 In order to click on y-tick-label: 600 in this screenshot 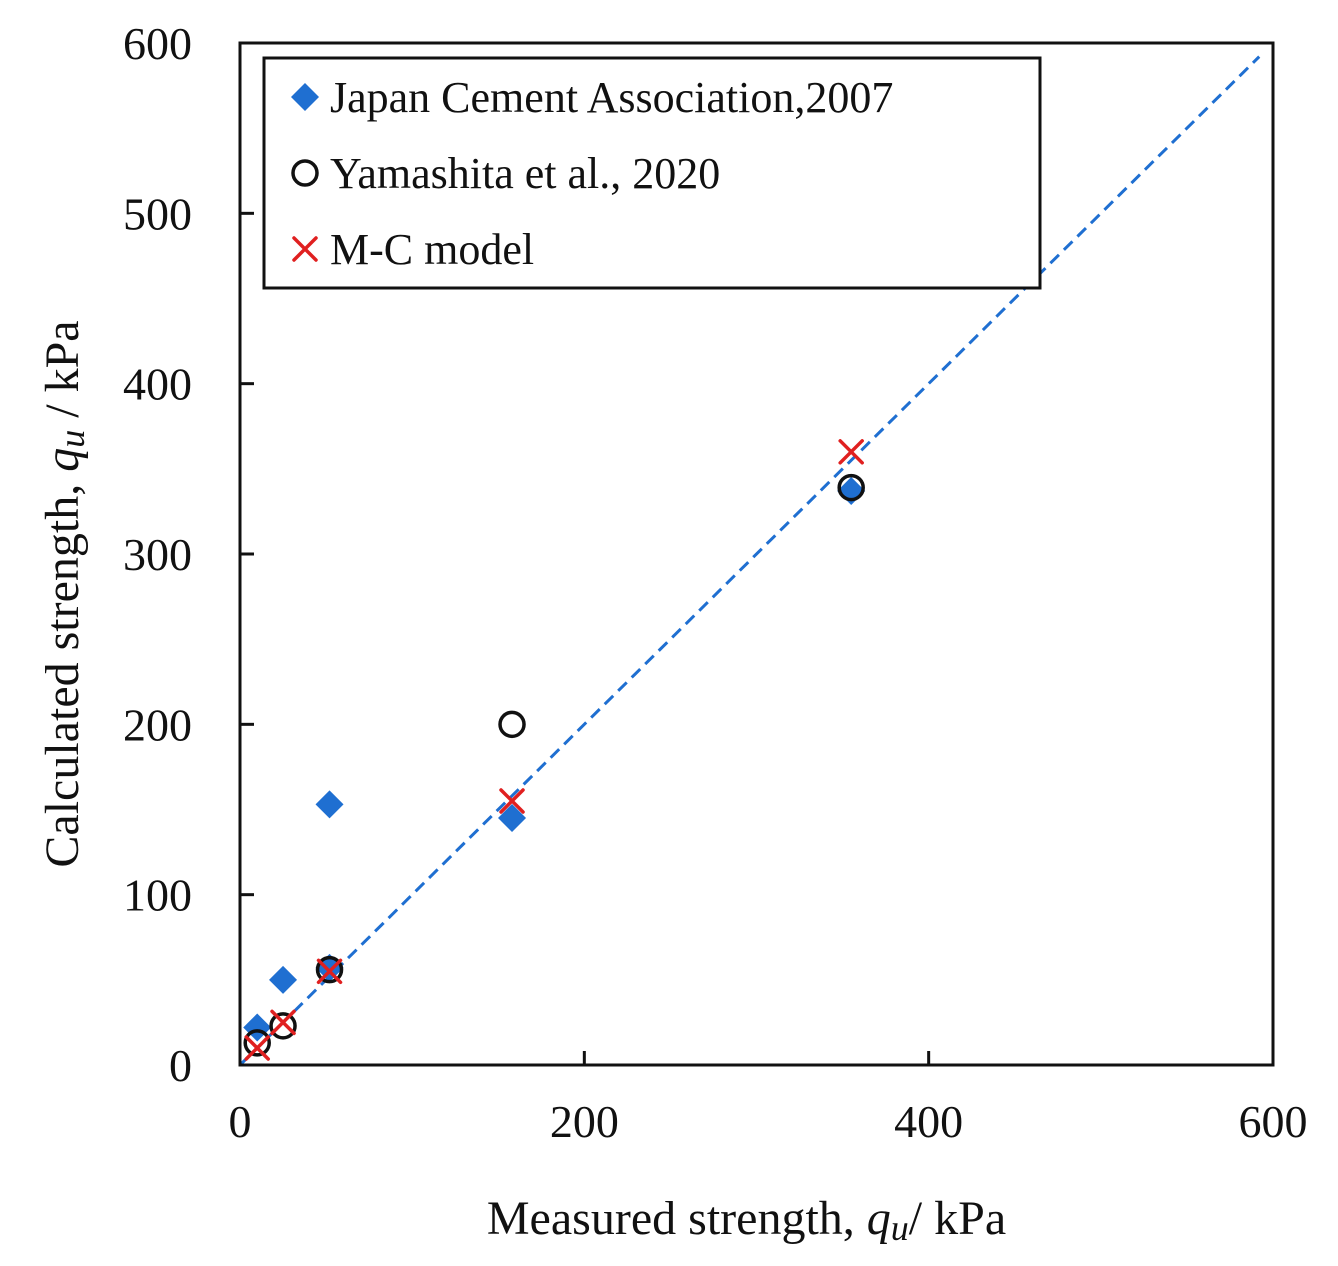, I will do `click(157, 43)`.